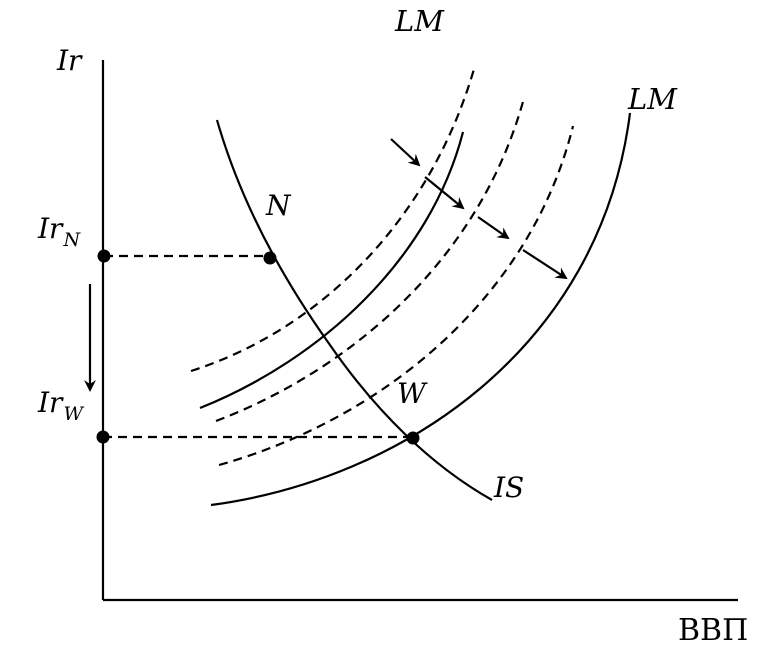  Describe the element at coordinates (412, 393) in the screenshot. I see `point-w-label: W` at that location.